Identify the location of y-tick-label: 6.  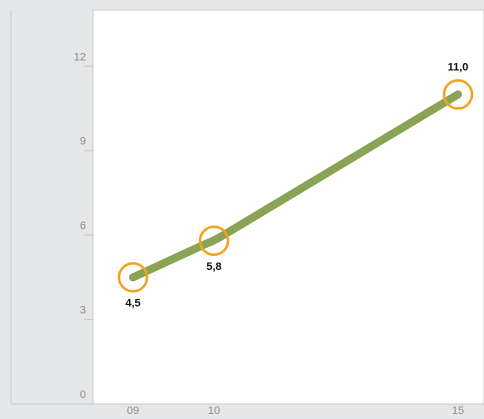
(83, 226).